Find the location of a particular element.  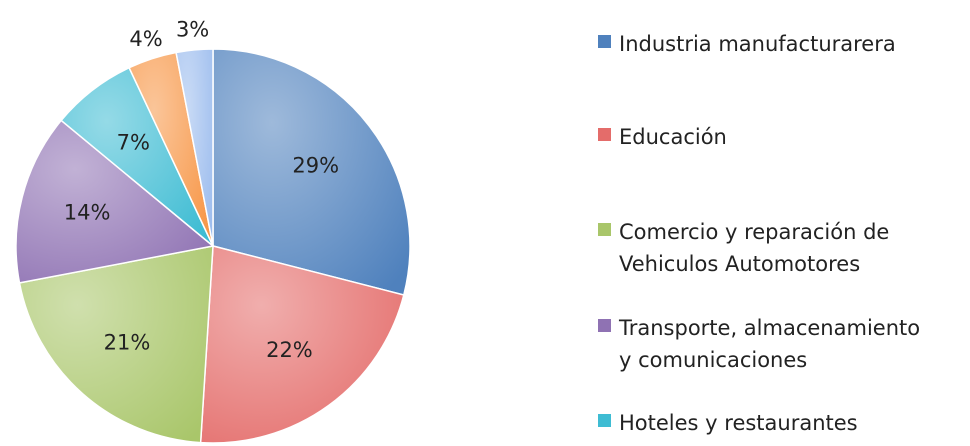

data-label: 29% is located at coordinates (315, 165).